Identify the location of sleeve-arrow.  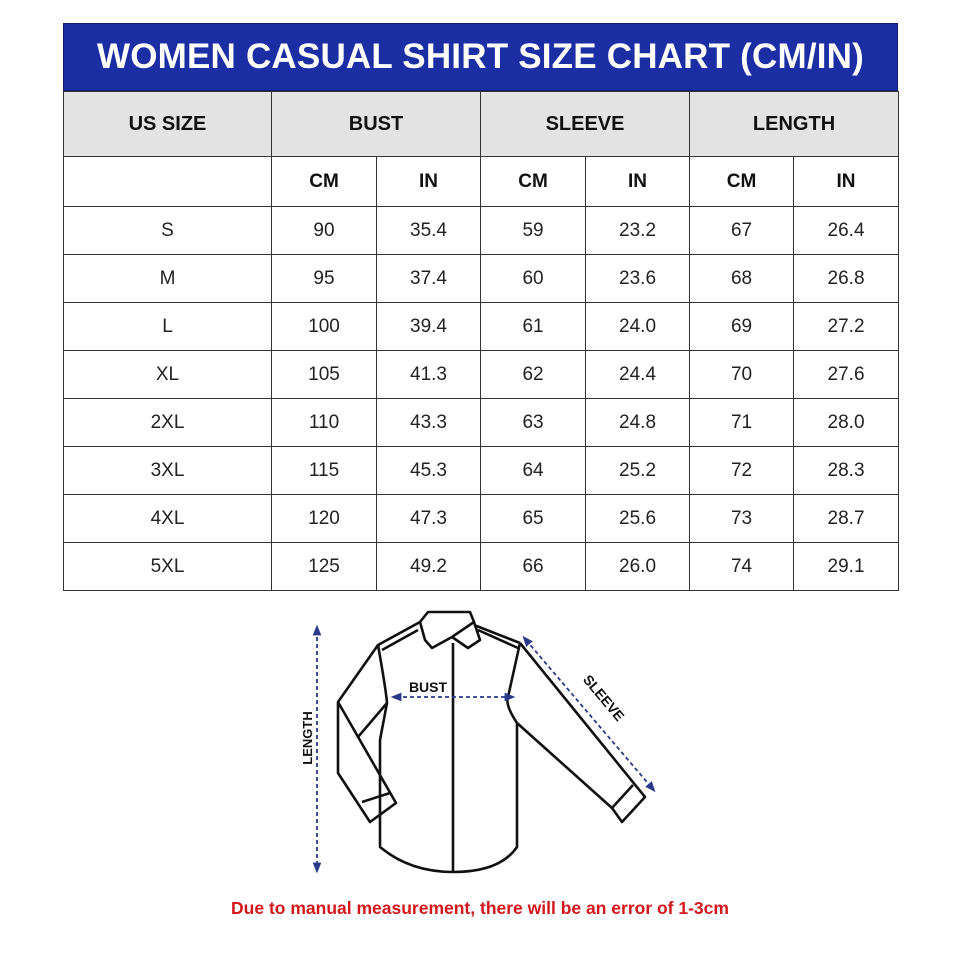
(589, 714).